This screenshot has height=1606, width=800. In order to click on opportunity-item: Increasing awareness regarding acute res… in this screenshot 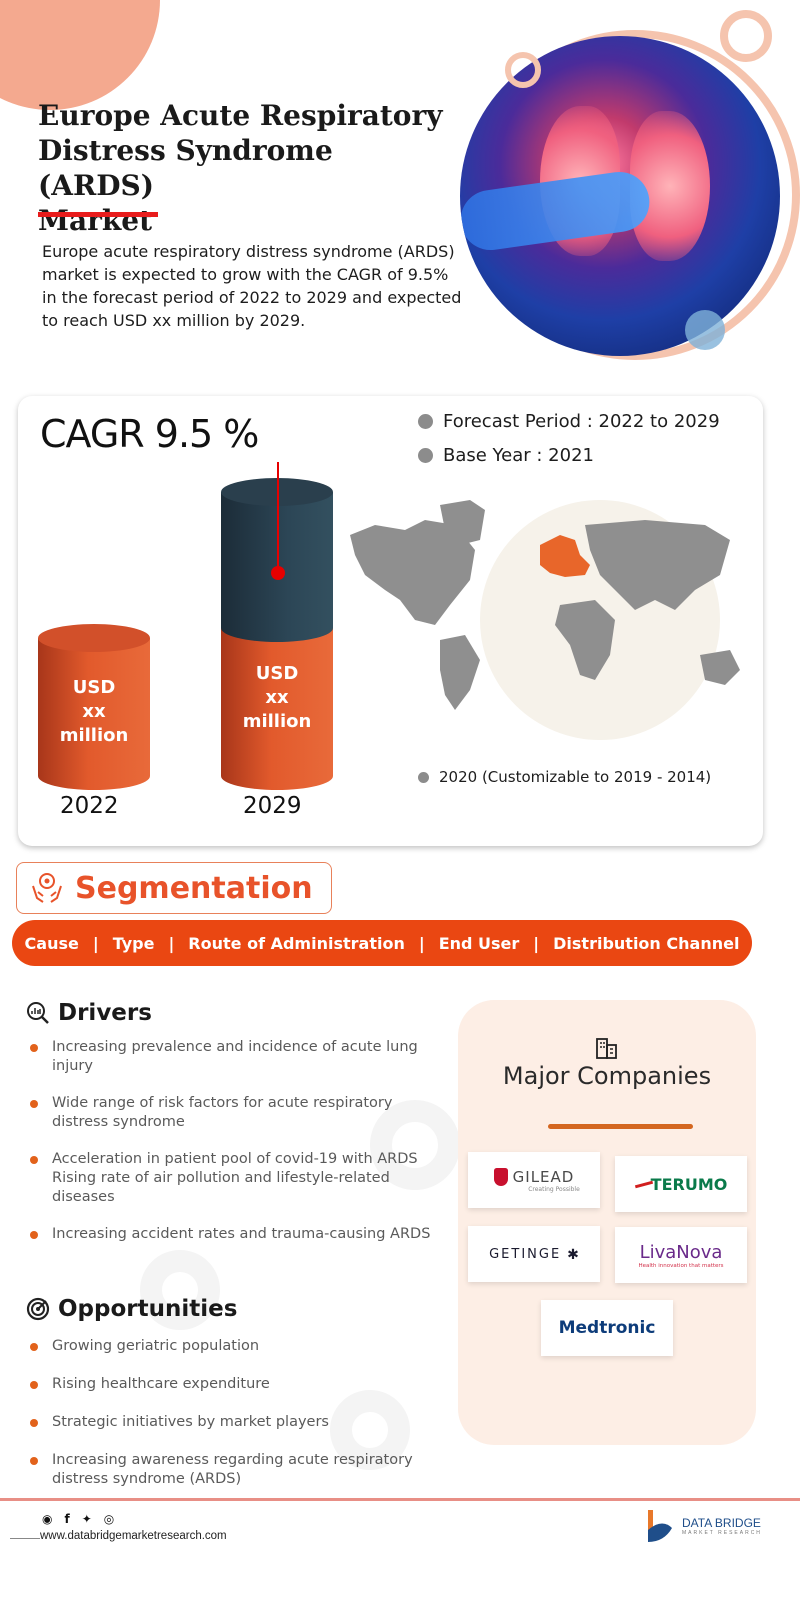, I will do `click(233, 1470)`.